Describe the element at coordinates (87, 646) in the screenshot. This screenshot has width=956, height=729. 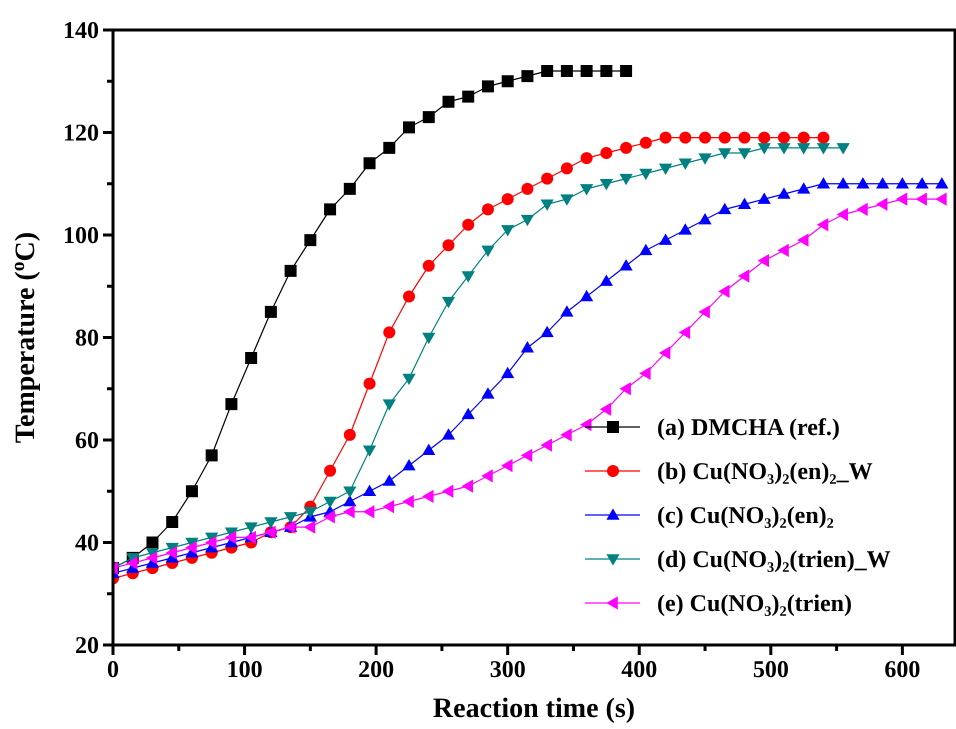
I see `y-tick-label: 20` at that location.